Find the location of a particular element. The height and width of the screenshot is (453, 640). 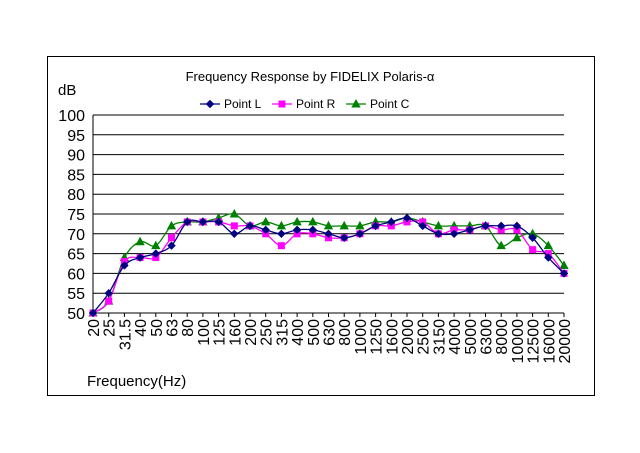

x-tick-label: 20 is located at coordinates (94, 328).